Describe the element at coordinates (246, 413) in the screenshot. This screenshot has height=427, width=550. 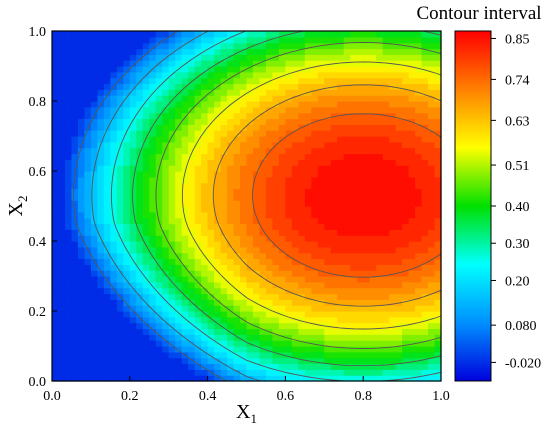
I see `x-axis-label: X1` at that location.